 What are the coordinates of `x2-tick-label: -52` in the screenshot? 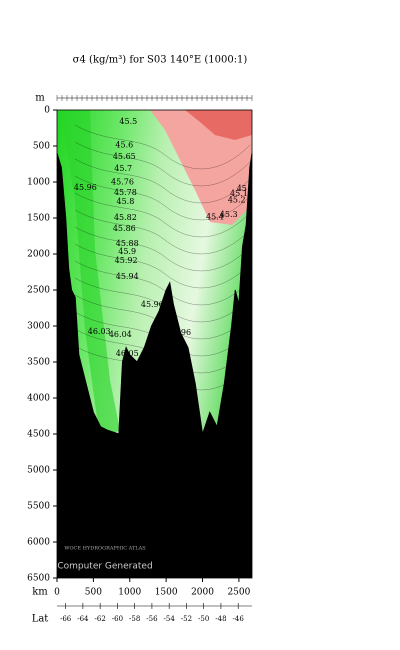 It's located at (186, 619).